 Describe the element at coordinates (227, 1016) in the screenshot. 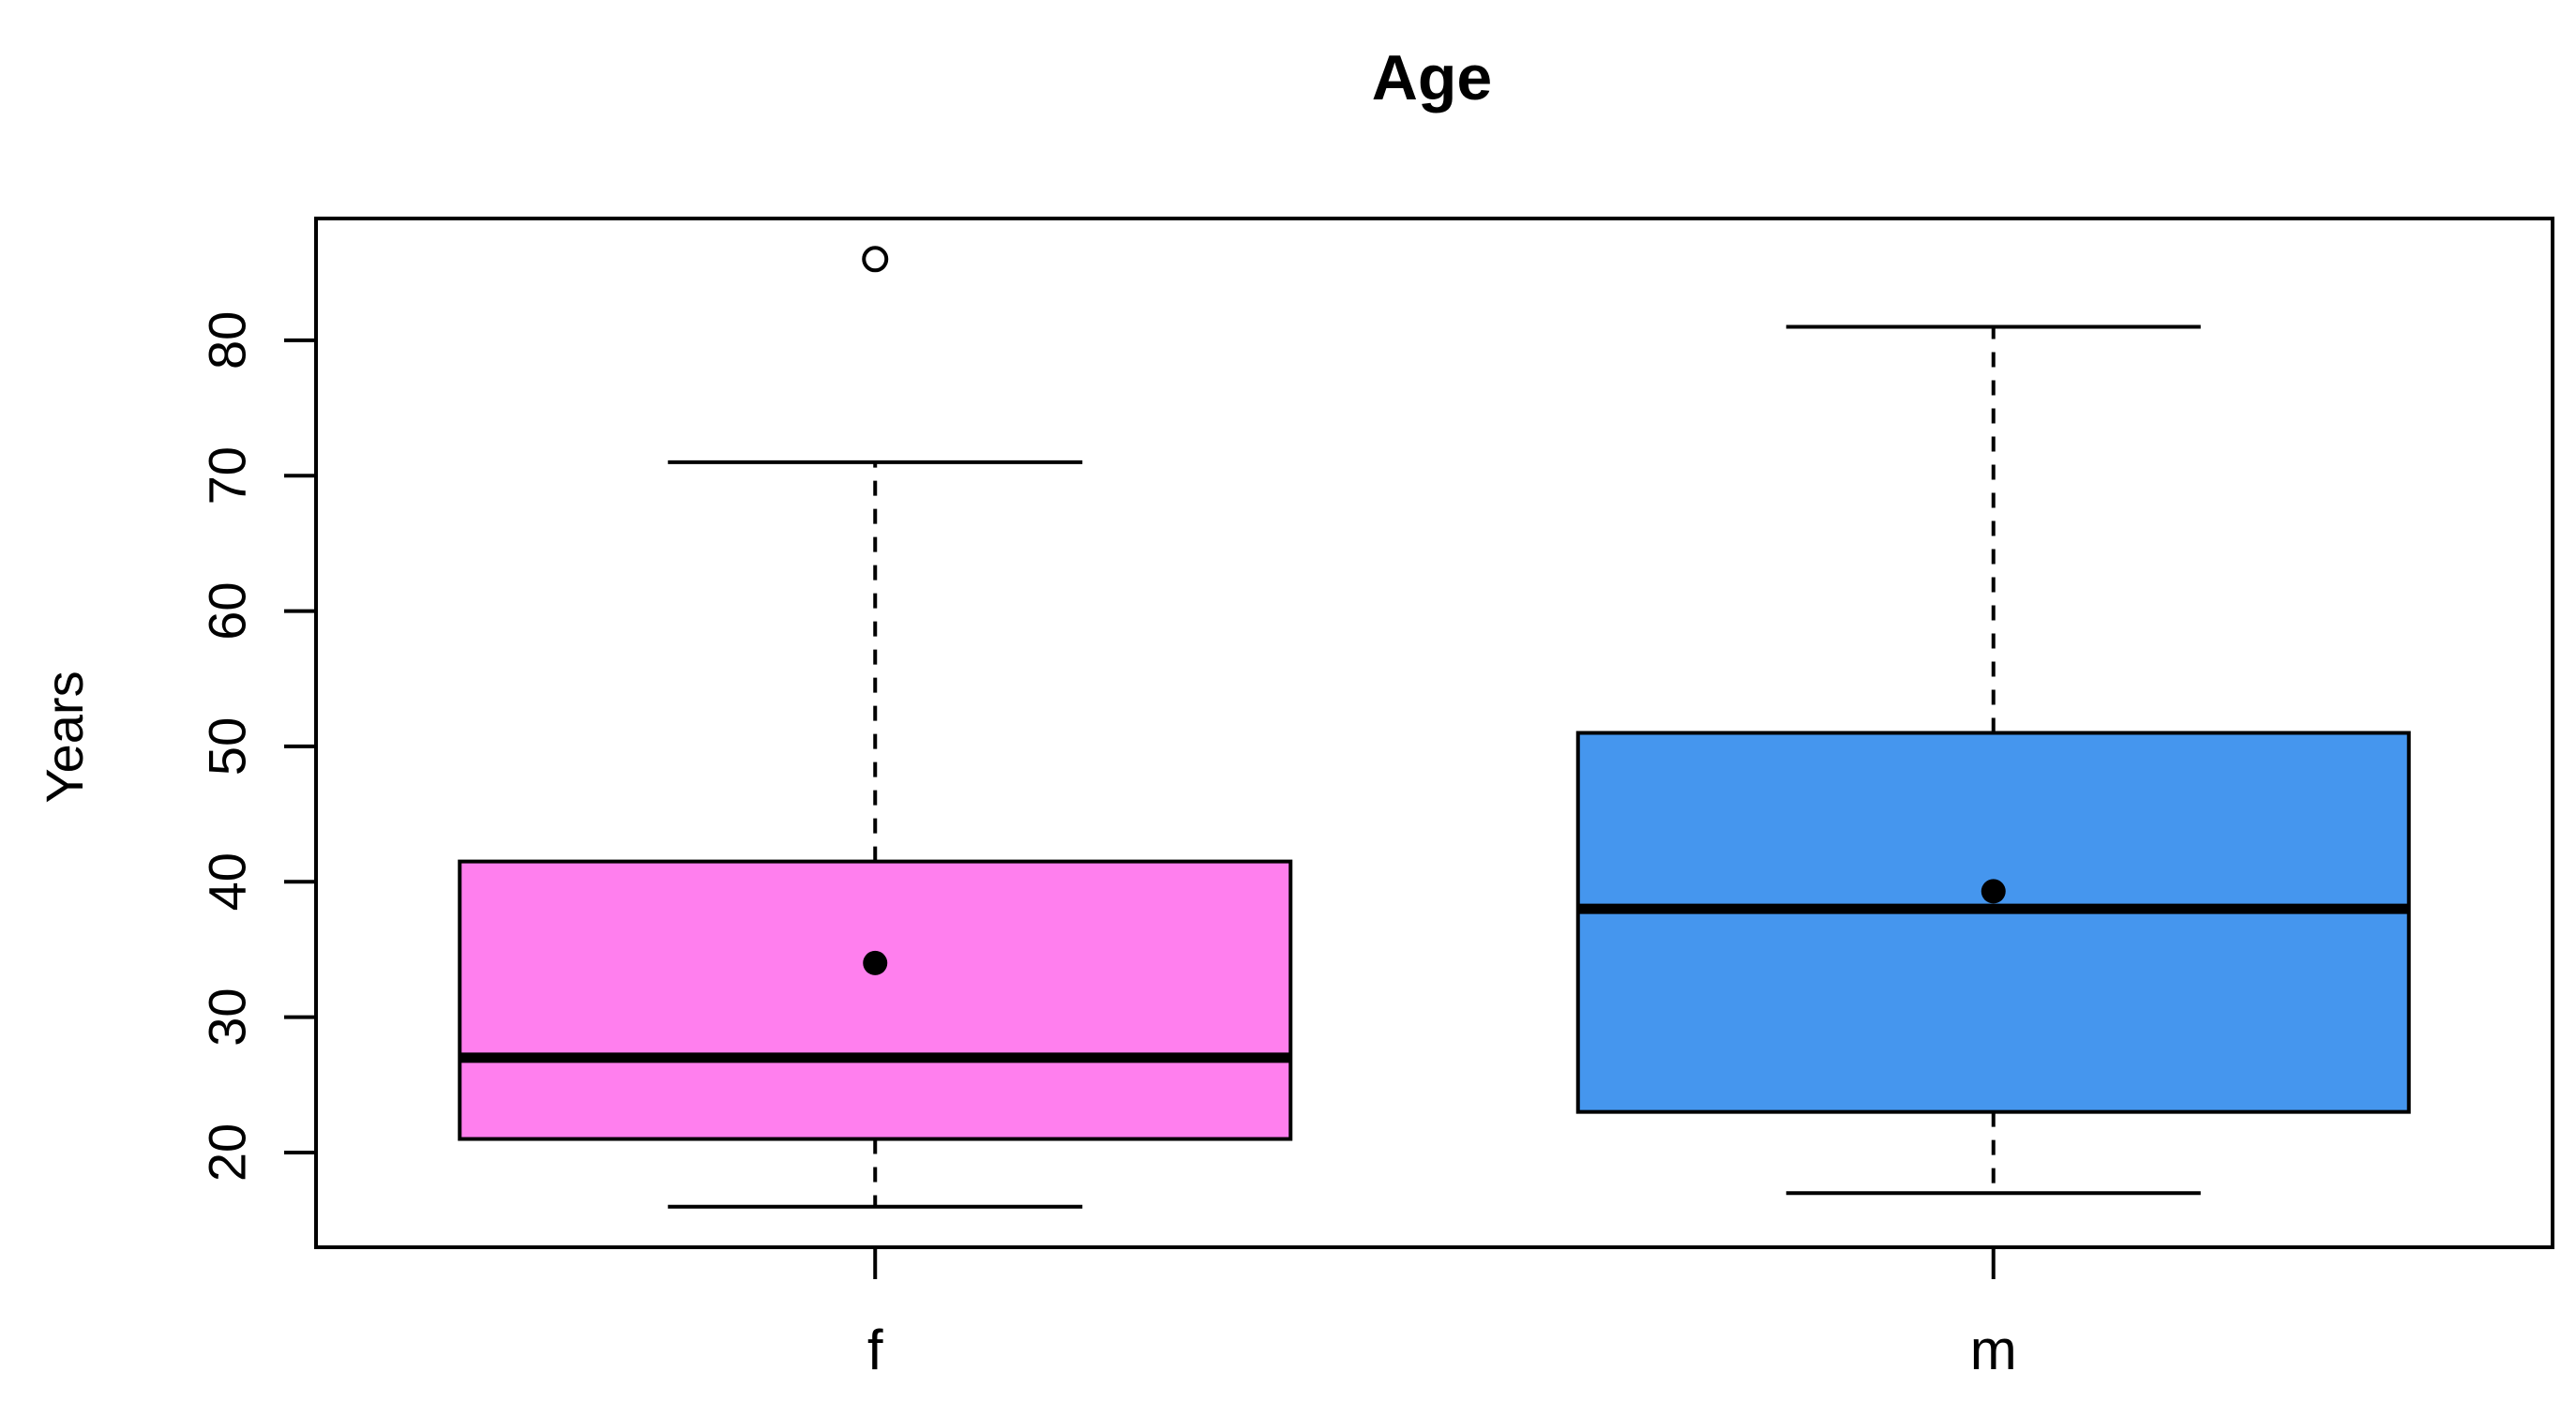

I see `y-tick-label: 30` at that location.